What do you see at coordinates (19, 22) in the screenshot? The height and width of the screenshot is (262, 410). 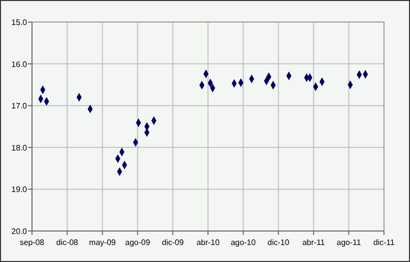 I see `y-tick-label: 15.0` at bounding box center [19, 22].